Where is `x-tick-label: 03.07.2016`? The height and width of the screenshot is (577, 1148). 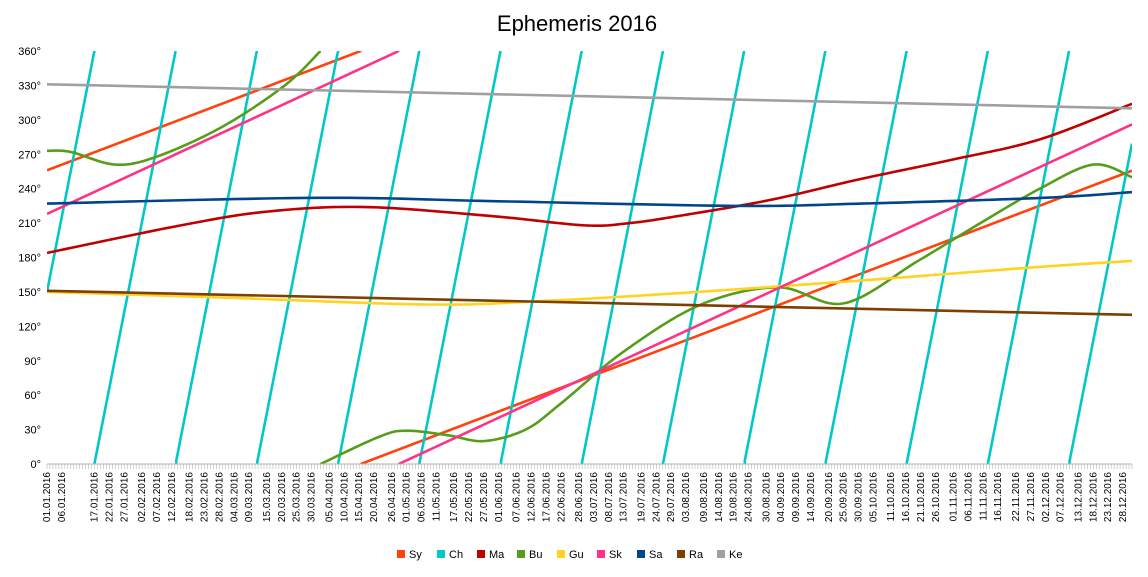
x-tick-label: 03.07.2016 is located at coordinates (594, 497).